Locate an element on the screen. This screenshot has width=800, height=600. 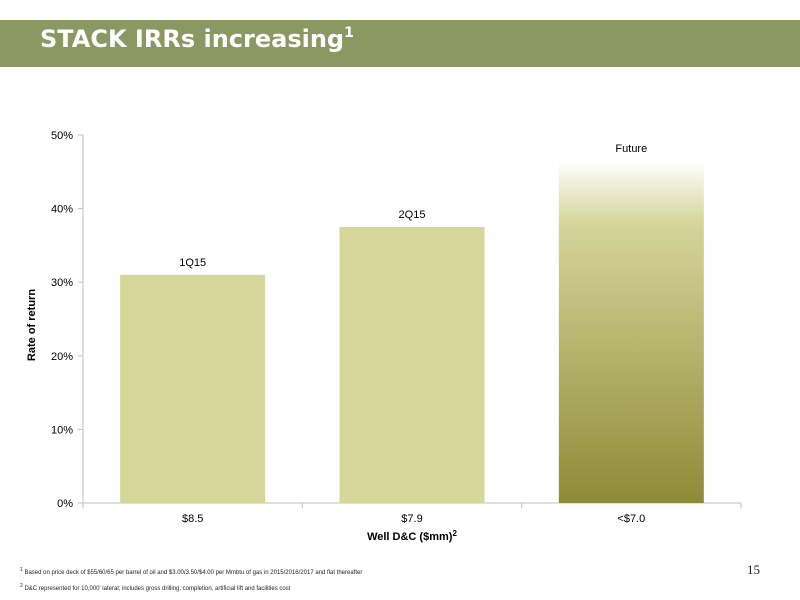
footnote-2-marker: 2 is located at coordinates (21, 586).